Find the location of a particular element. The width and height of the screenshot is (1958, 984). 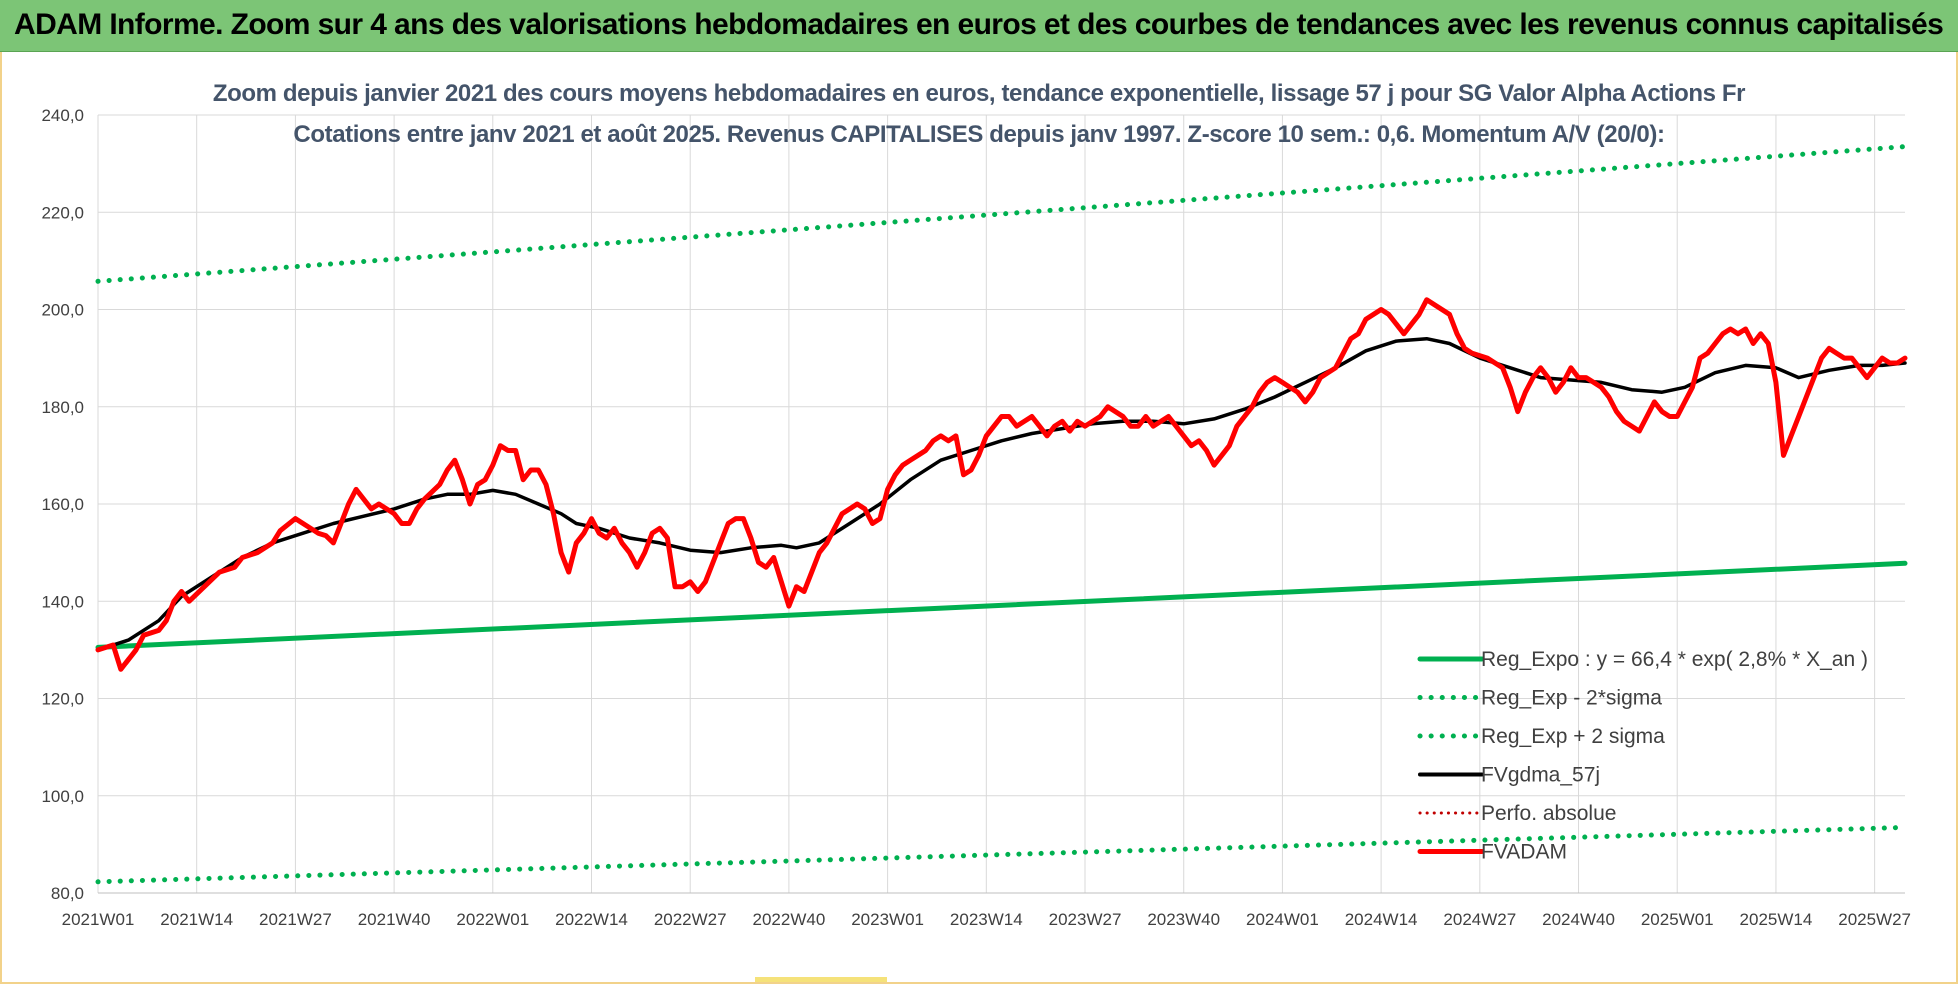

legend-label: FVgdma_57j is located at coordinates (1540, 775).